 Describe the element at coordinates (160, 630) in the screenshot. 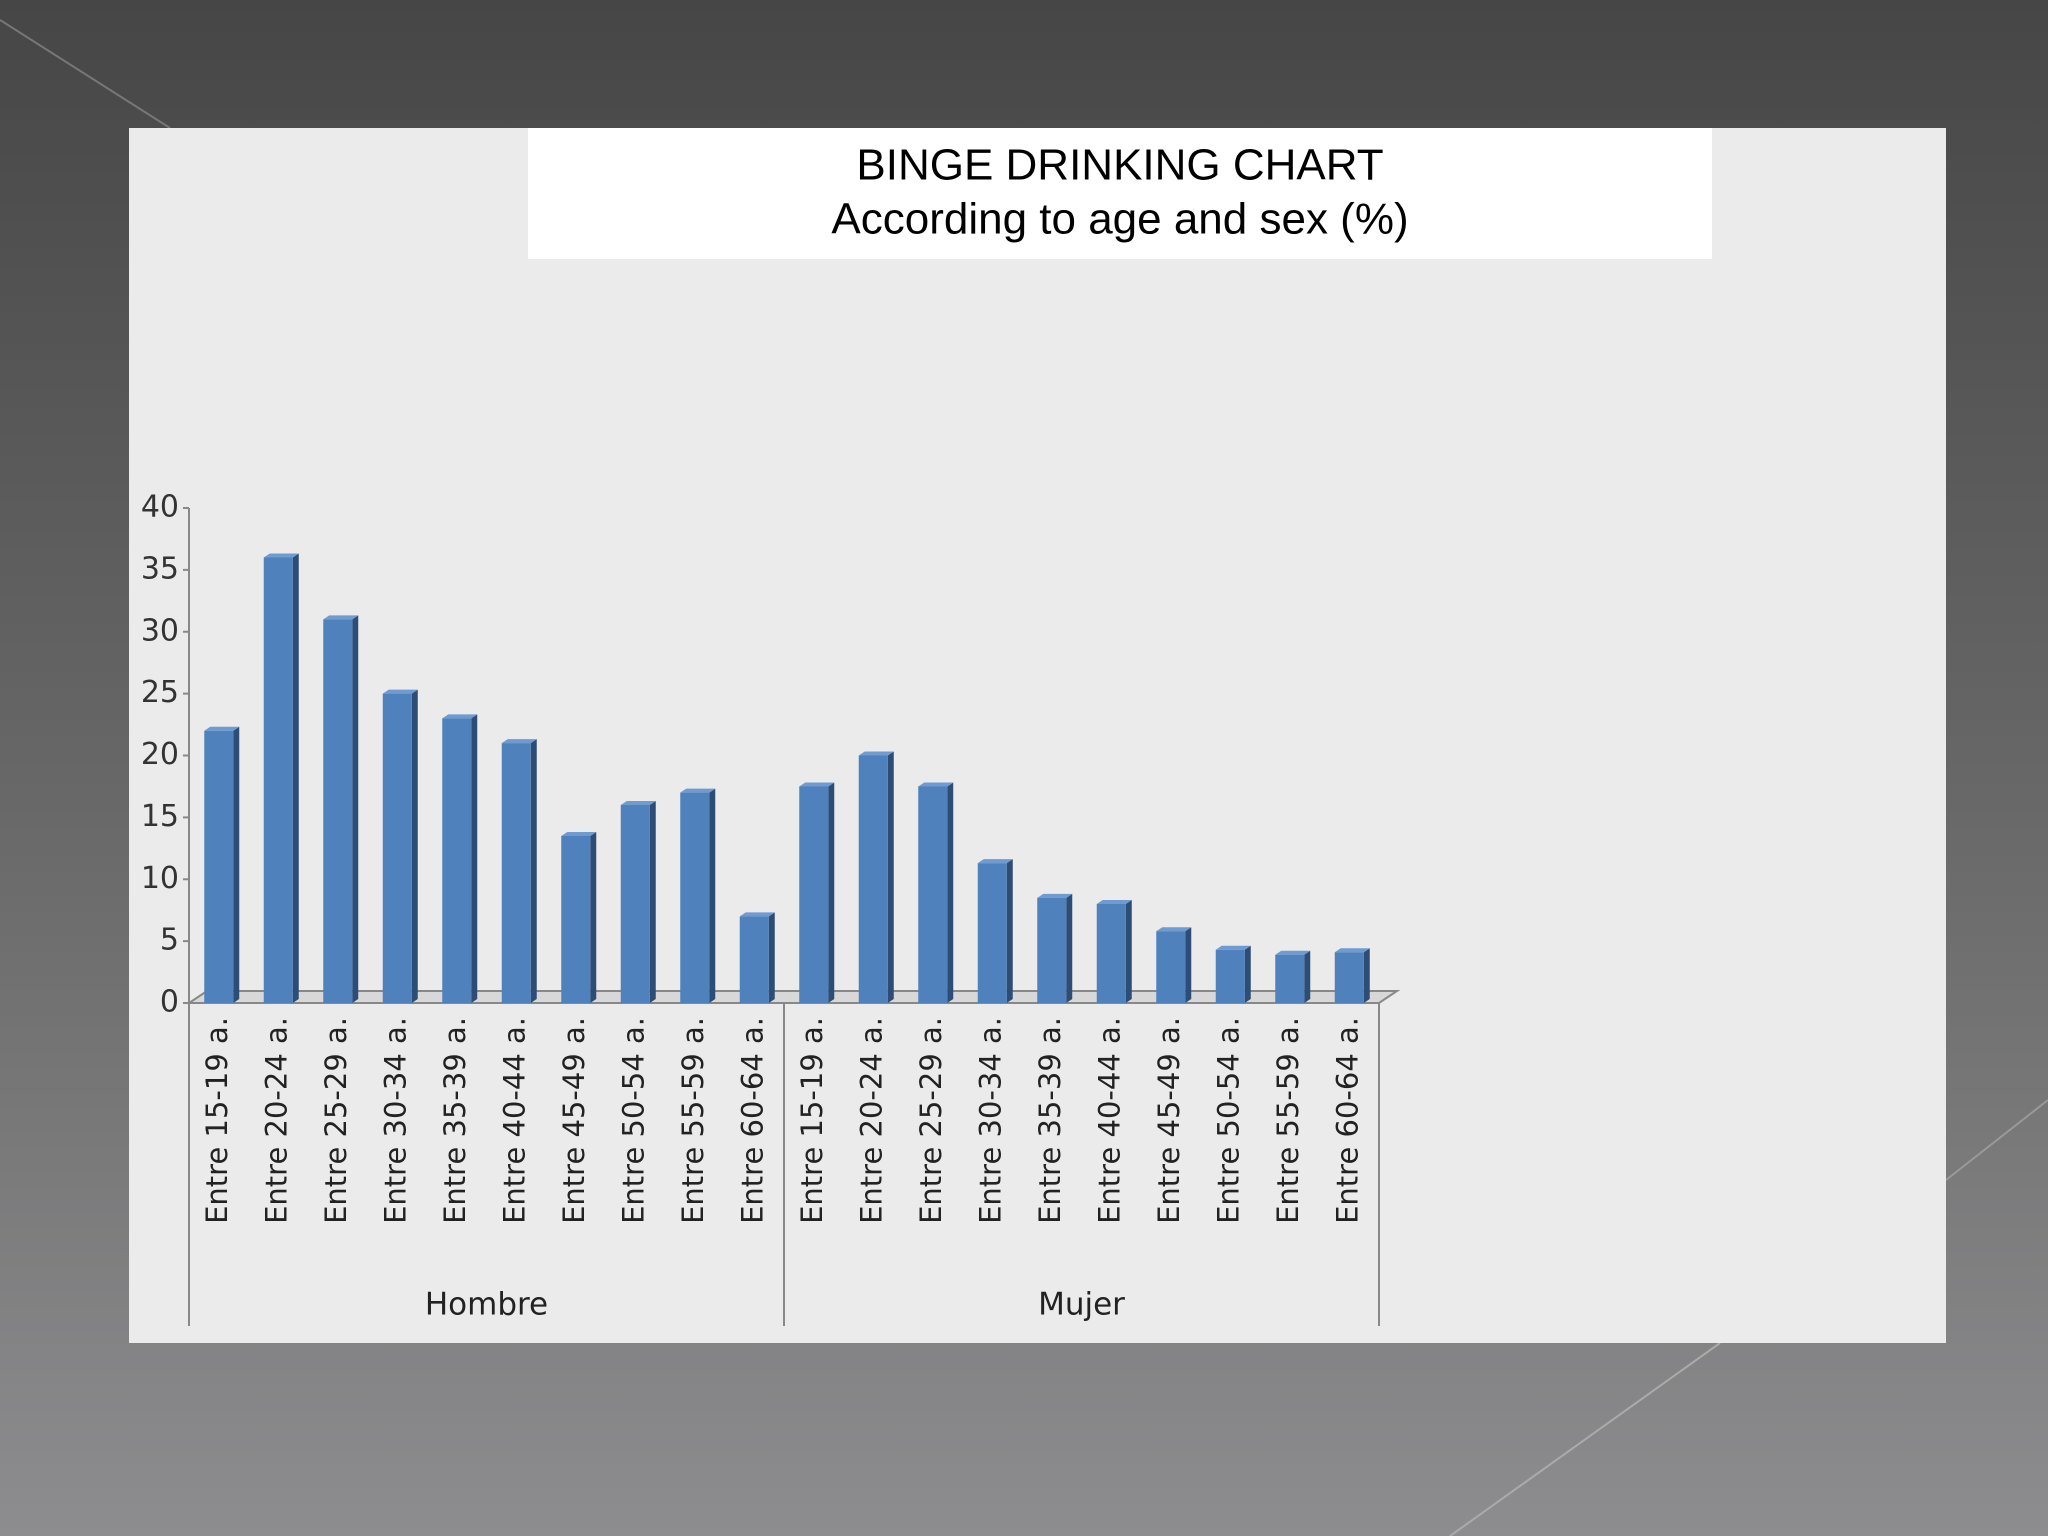

I see `y-tick-label: 30` at that location.